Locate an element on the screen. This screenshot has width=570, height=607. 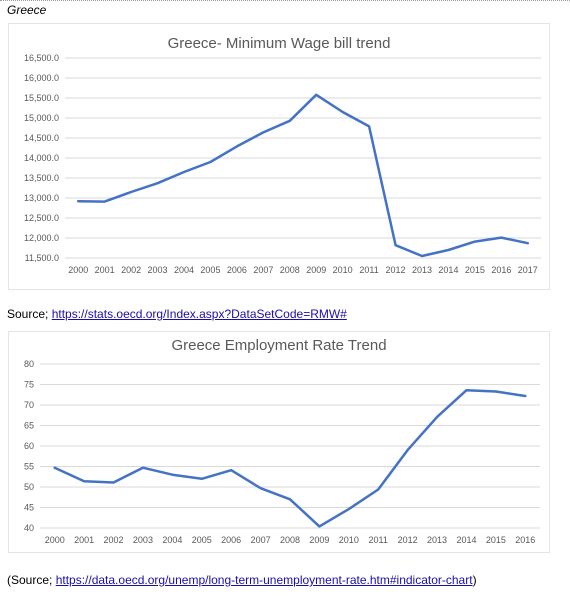
y-tick-label: 55 is located at coordinates (29, 467).